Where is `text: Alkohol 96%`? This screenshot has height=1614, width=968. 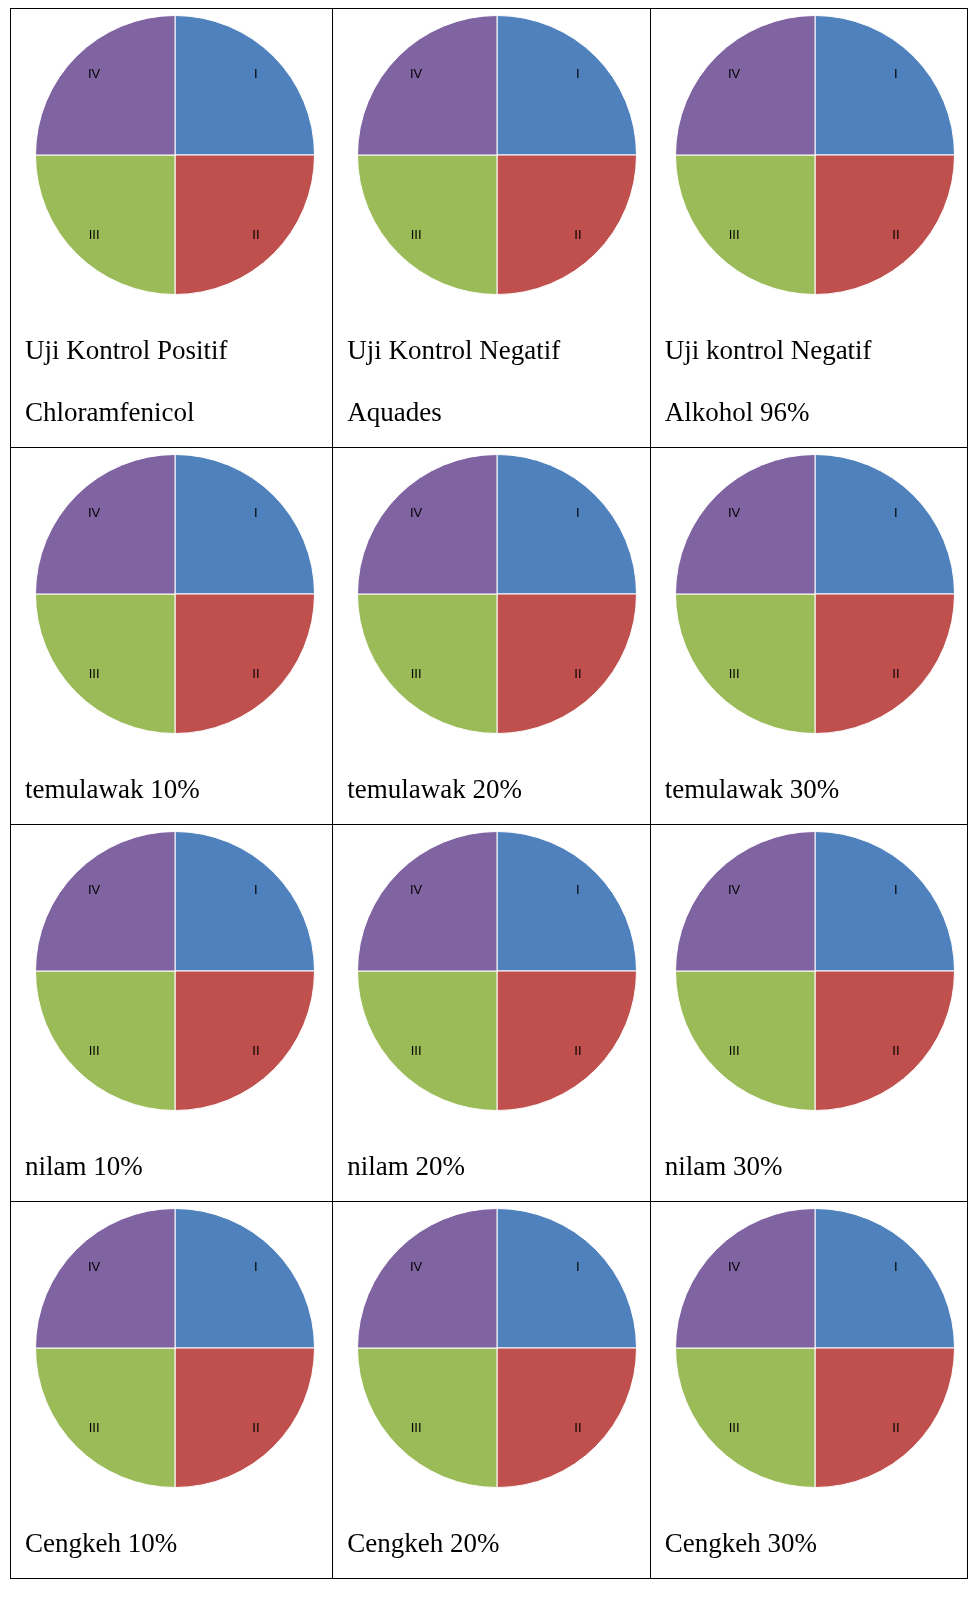 text: Alkohol 96% is located at coordinates (737, 412).